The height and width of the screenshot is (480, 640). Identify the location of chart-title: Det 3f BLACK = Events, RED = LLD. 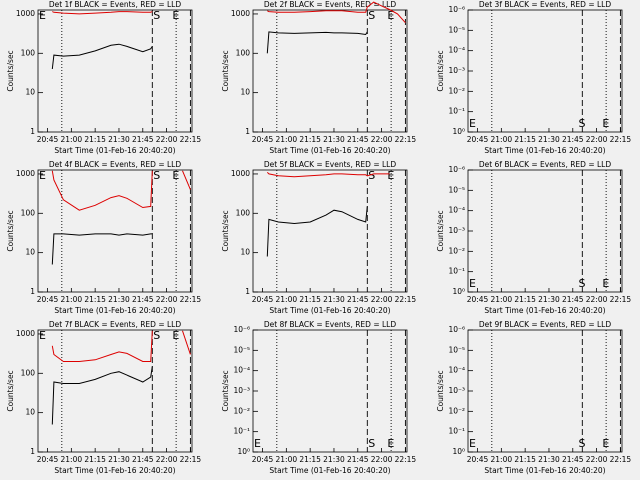
(545, 4).